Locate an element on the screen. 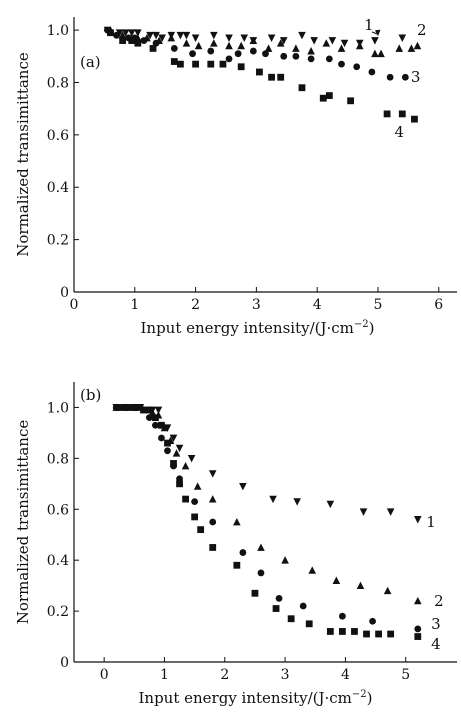 The height and width of the screenshot is (720, 461). y-tick-label: 0 is located at coordinates (64, 663).